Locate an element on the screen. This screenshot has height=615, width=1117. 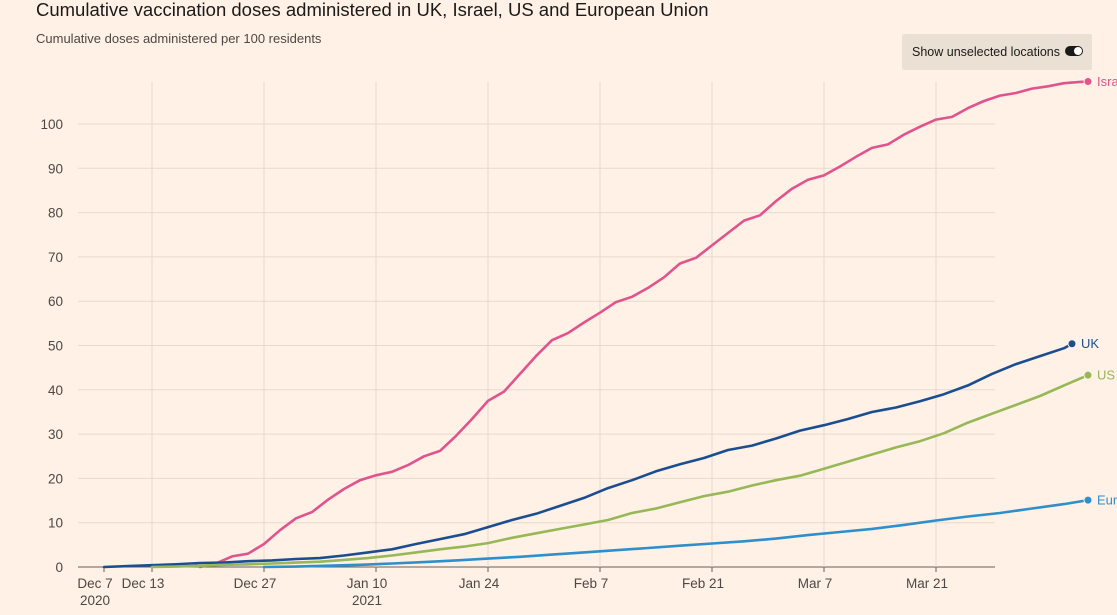
x-tick-label: Dec 27 is located at coordinates (255, 583).